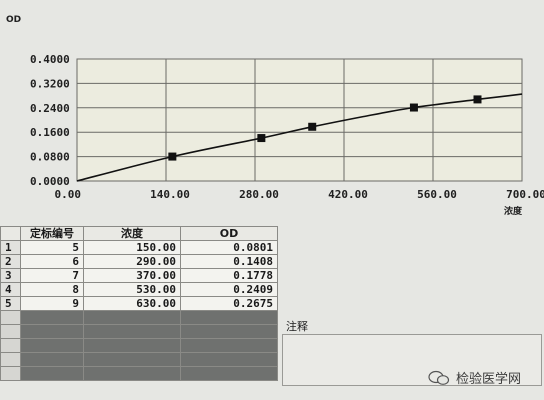 Image resolution: width=544 pixels, height=400 pixels. Describe the element at coordinates (52, 233) in the screenshot. I see `column-header-id: 定标编号` at that location.